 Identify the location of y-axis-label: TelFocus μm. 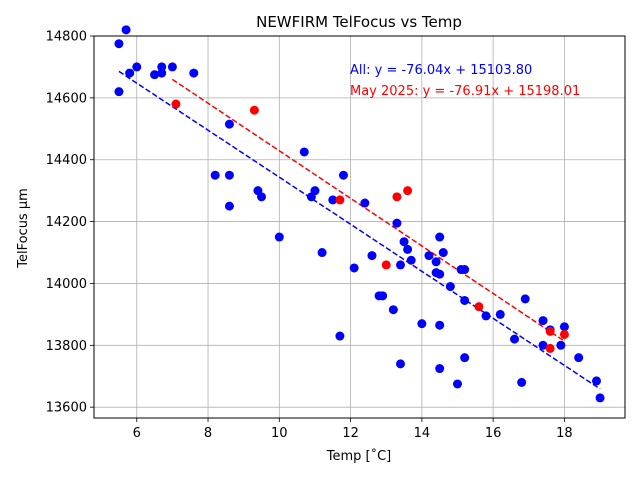
(23, 228).